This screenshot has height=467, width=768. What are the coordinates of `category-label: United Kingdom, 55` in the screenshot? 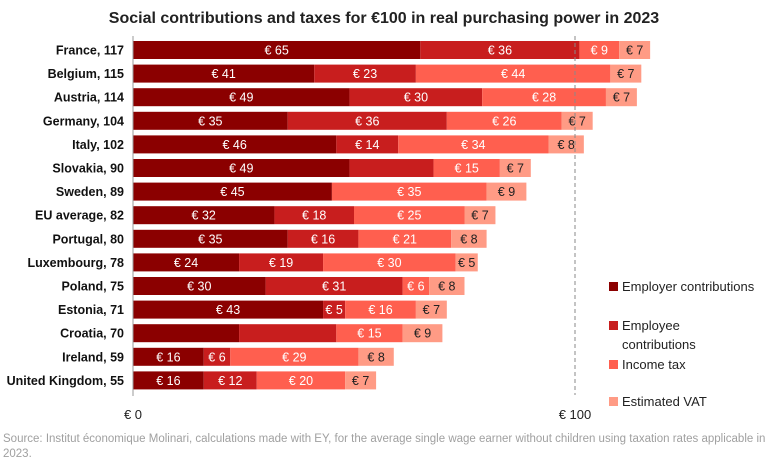 It's located at (65, 381).